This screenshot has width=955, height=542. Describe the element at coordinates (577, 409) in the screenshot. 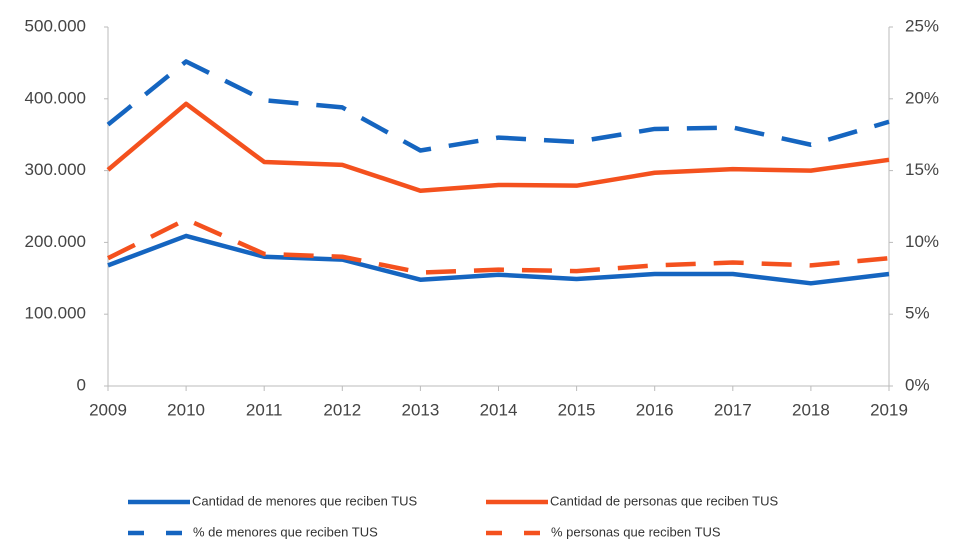

I see `x-tick-label: 2015` at that location.